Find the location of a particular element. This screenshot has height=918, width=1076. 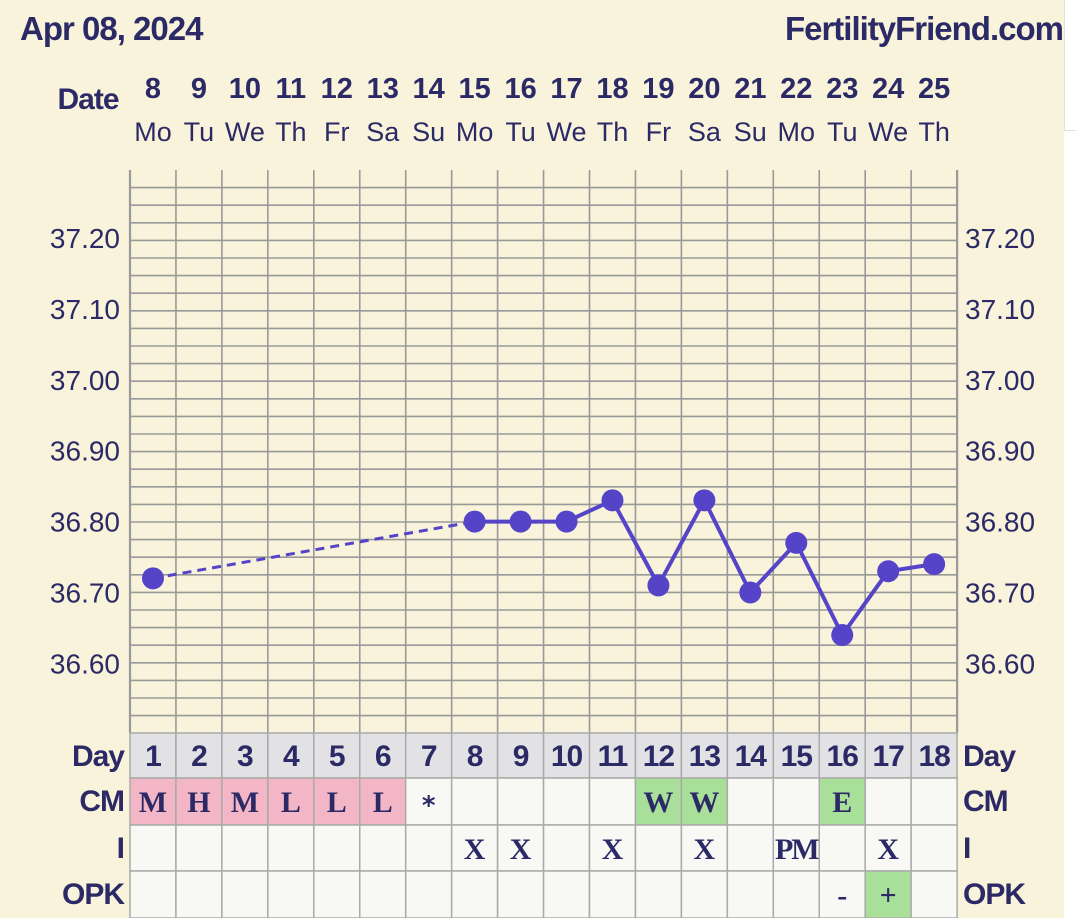

y-tick-left: 37.10 is located at coordinates (85, 309).